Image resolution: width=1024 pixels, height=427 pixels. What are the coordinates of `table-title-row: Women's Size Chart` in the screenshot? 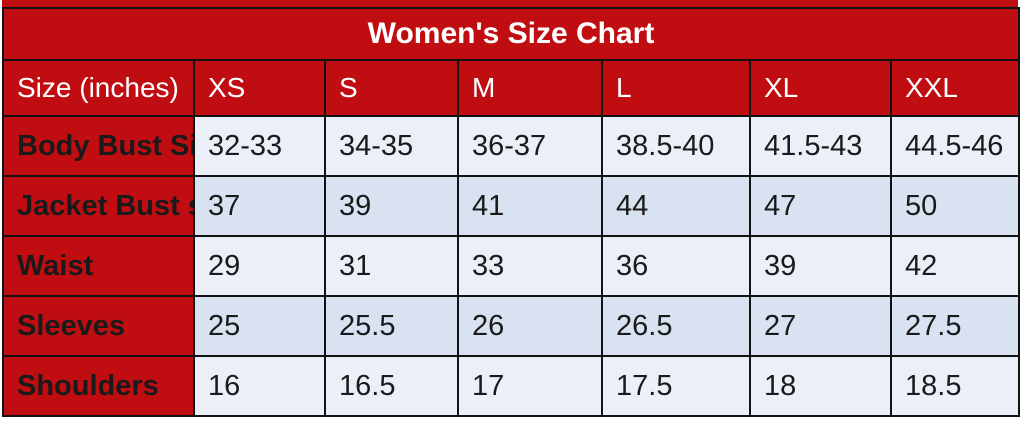 It's located at (511, 34).